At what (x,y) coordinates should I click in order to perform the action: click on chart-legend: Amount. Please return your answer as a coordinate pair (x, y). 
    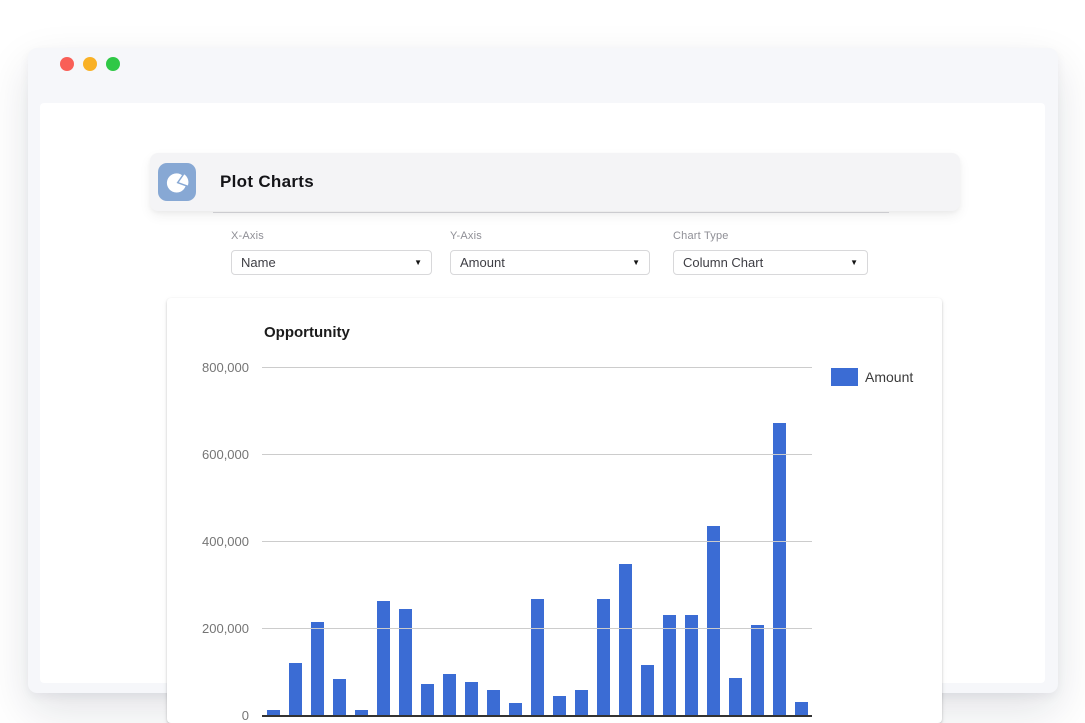
    Looking at the image, I should click on (872, 377).